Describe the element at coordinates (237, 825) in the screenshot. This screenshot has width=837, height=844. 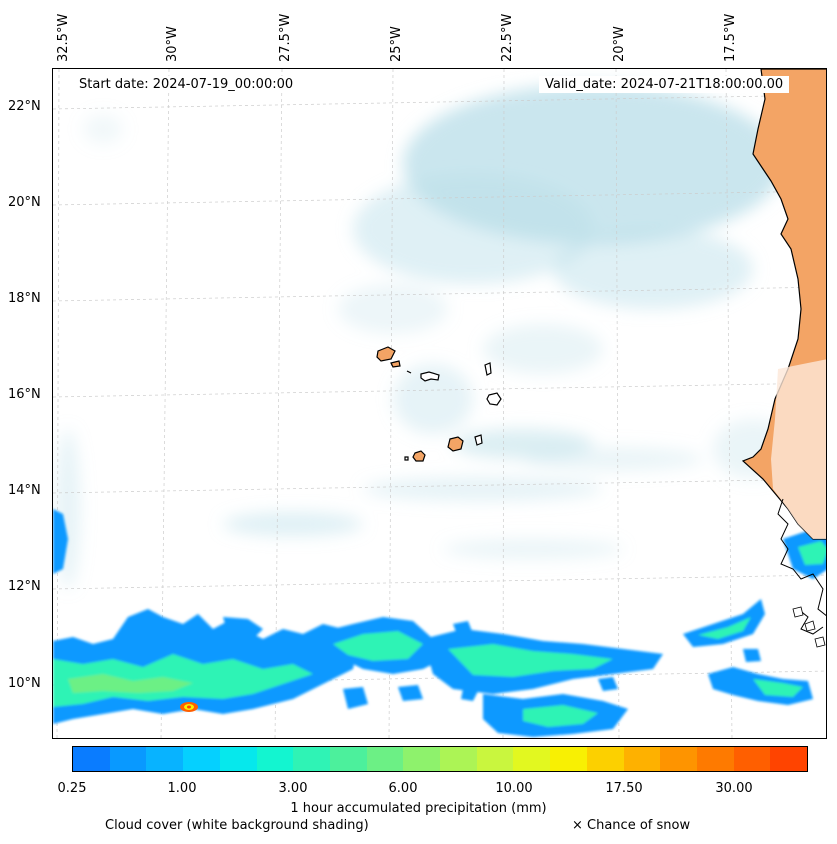
I see `cloud-cover-legend: Cloud cover (white background shading)` at that location.